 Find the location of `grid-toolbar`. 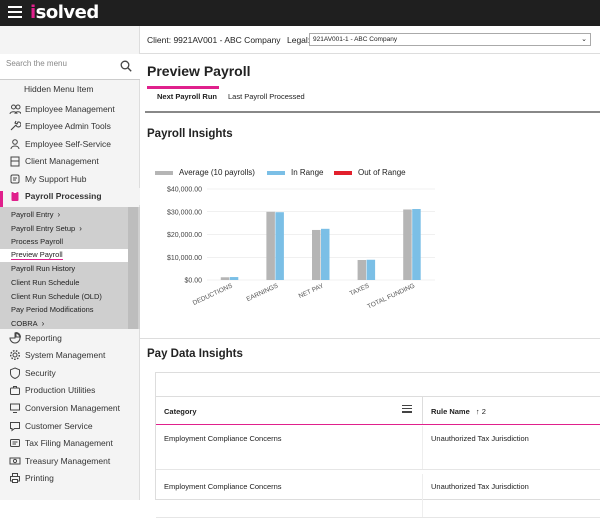

grid-toolbar is located at coordinates (378, 385).